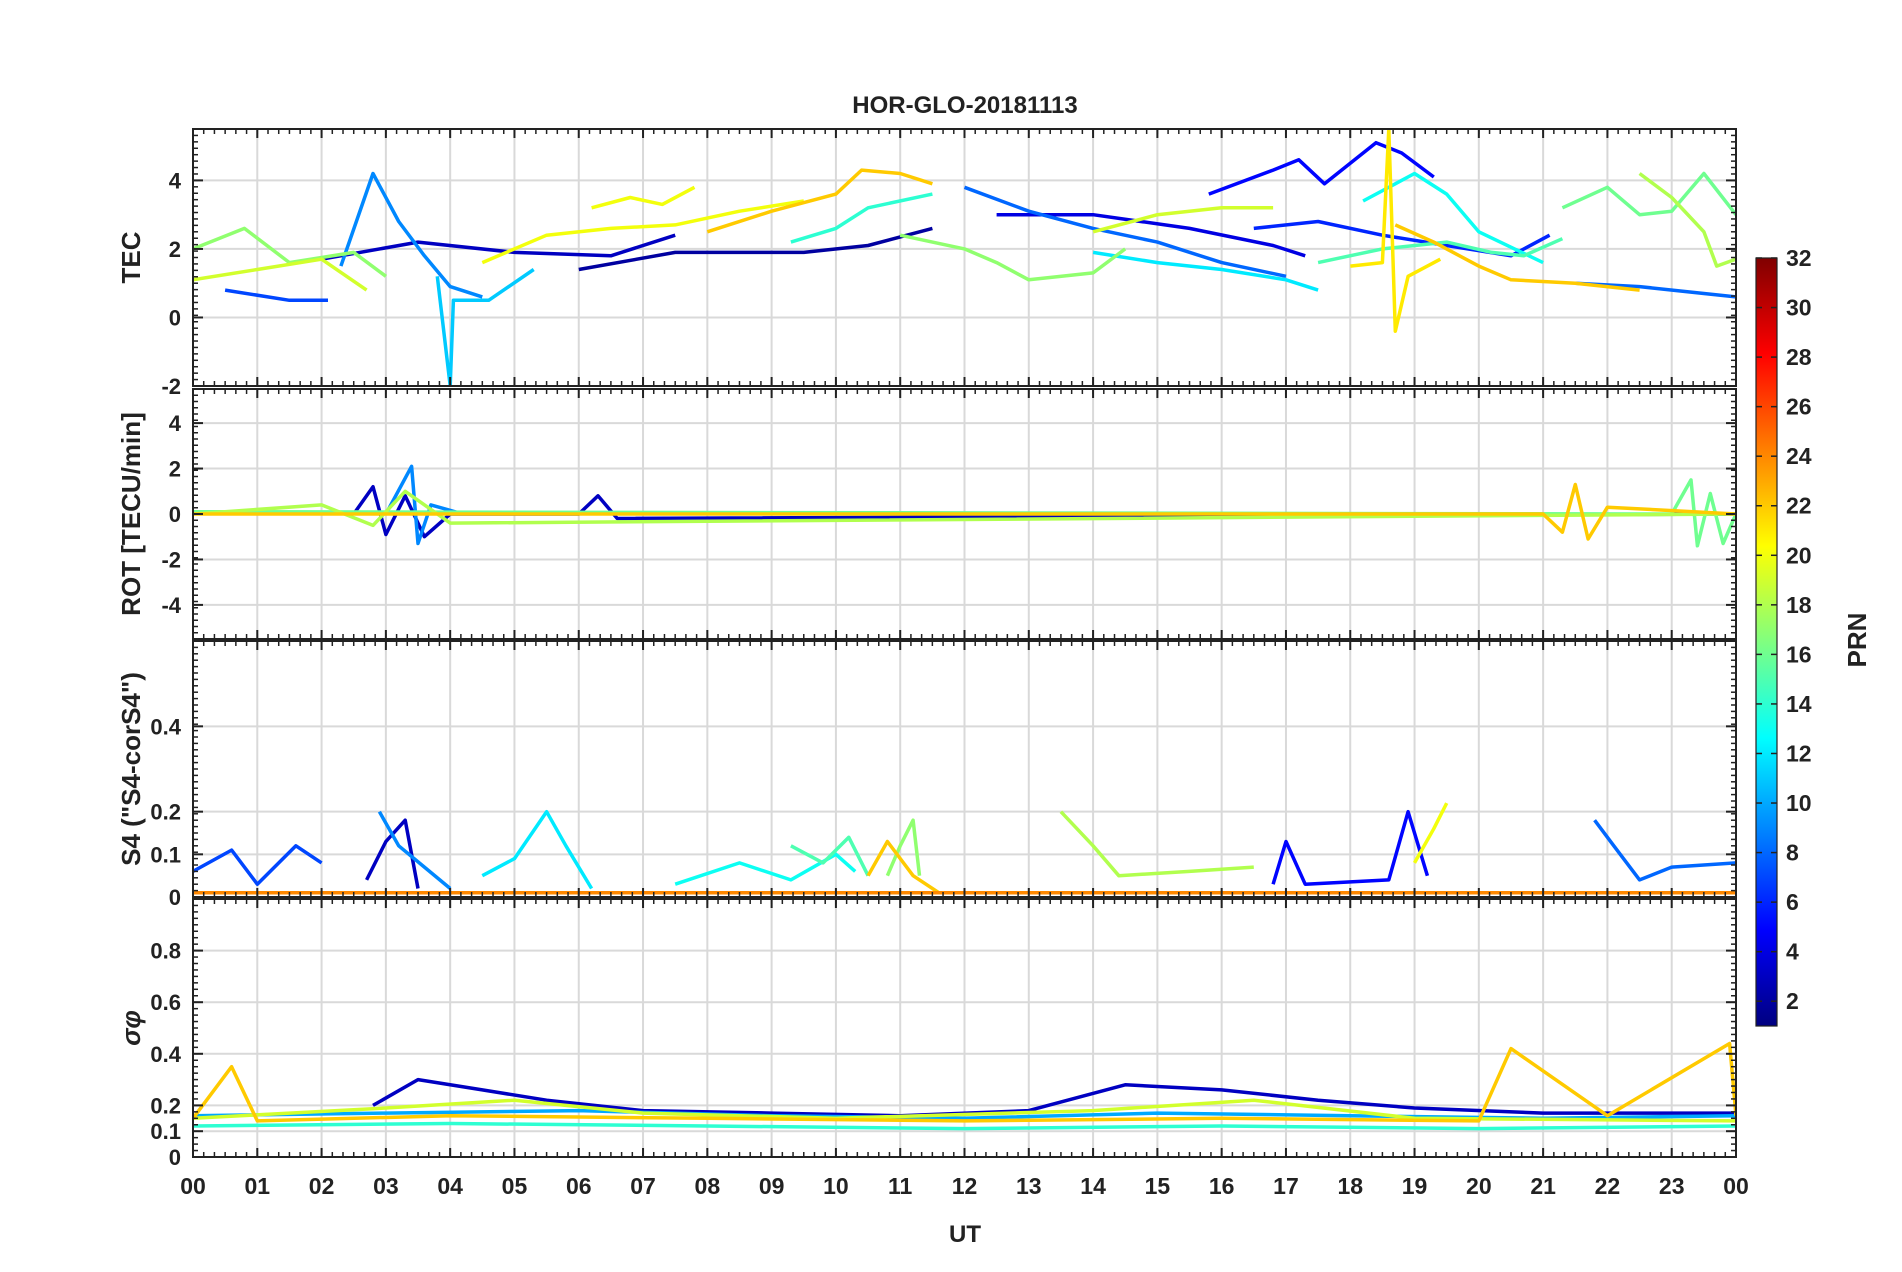 This screenshot has height=1272, width=1902. I want to click on x-tick-label: 05, so click(515, 1186).